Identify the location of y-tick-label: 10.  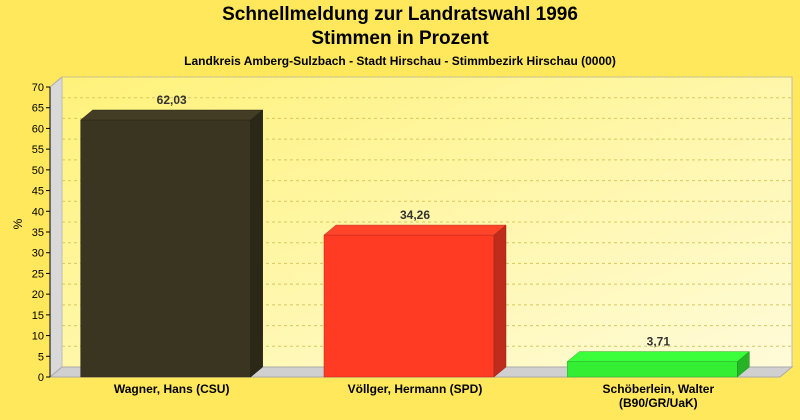
(38, 337).